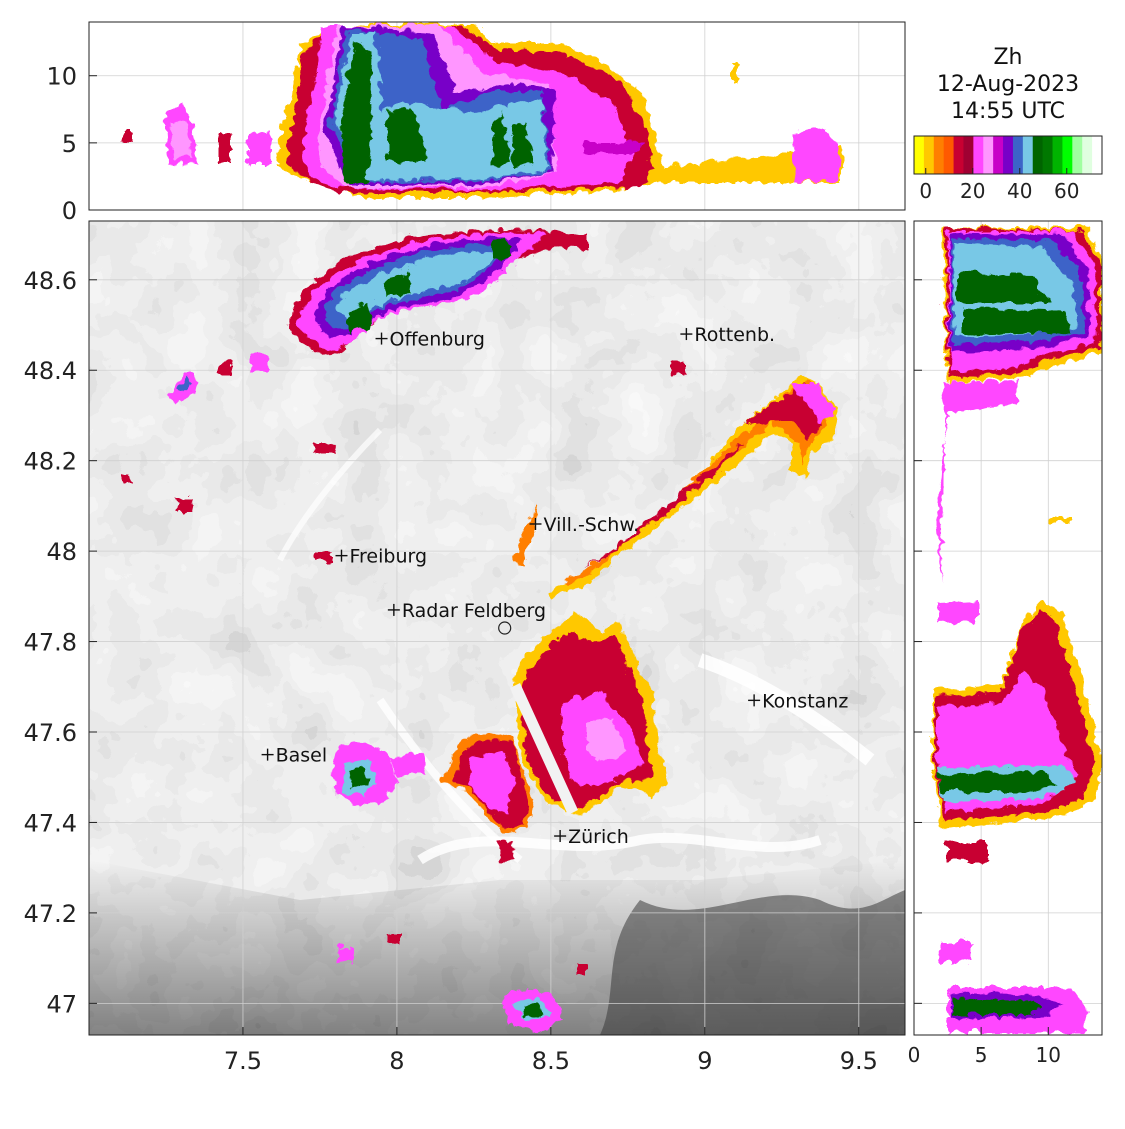 This screenshot has height=1129, width=1125. I want to click on rhine-plain, so click(330, 494).